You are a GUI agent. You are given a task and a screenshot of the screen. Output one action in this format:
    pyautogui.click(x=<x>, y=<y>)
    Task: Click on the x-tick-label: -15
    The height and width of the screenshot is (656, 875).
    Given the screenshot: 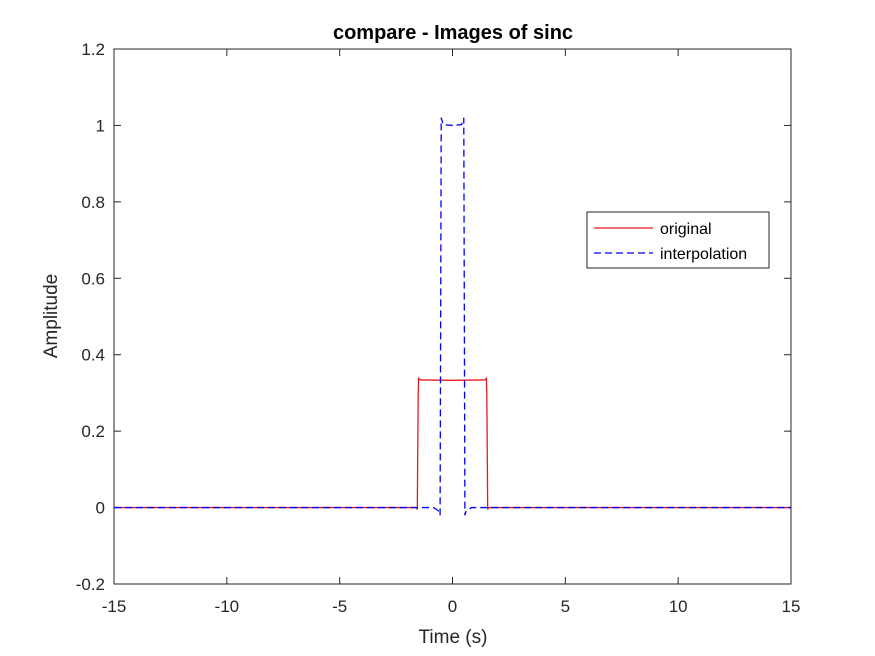 What is the action you would take?
    pyautogui.click(x=114, y=606)
    